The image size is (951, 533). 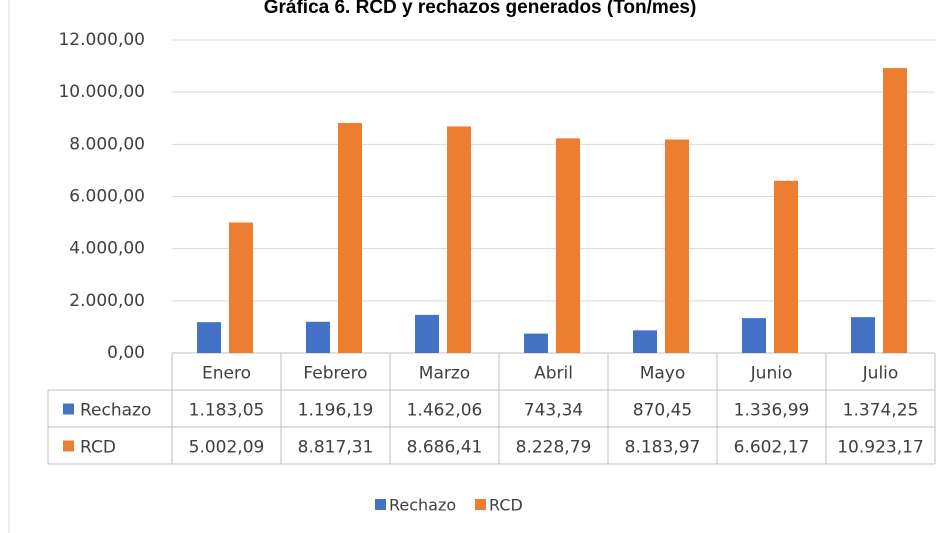 What do you see at coordinates (98, 448) in the screenshot?
I see `row-header: RCD` at bounding box center [98, 448].